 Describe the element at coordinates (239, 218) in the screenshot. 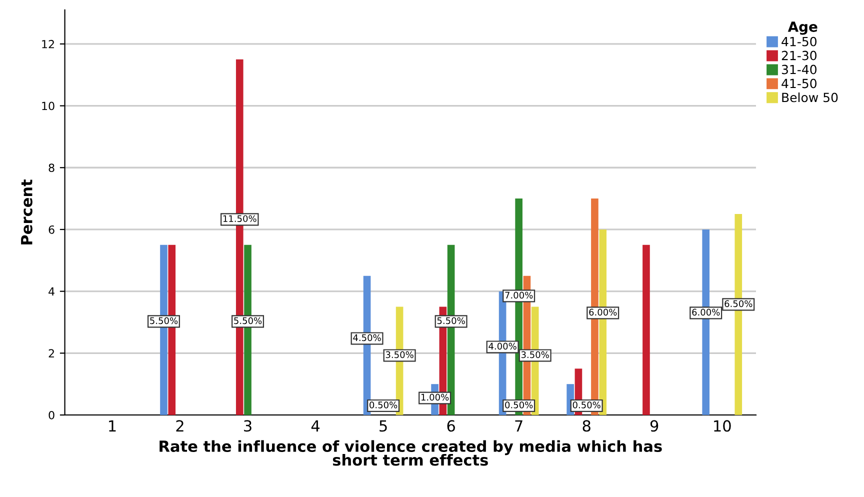

I see `data-label: 11.50%` at that location.